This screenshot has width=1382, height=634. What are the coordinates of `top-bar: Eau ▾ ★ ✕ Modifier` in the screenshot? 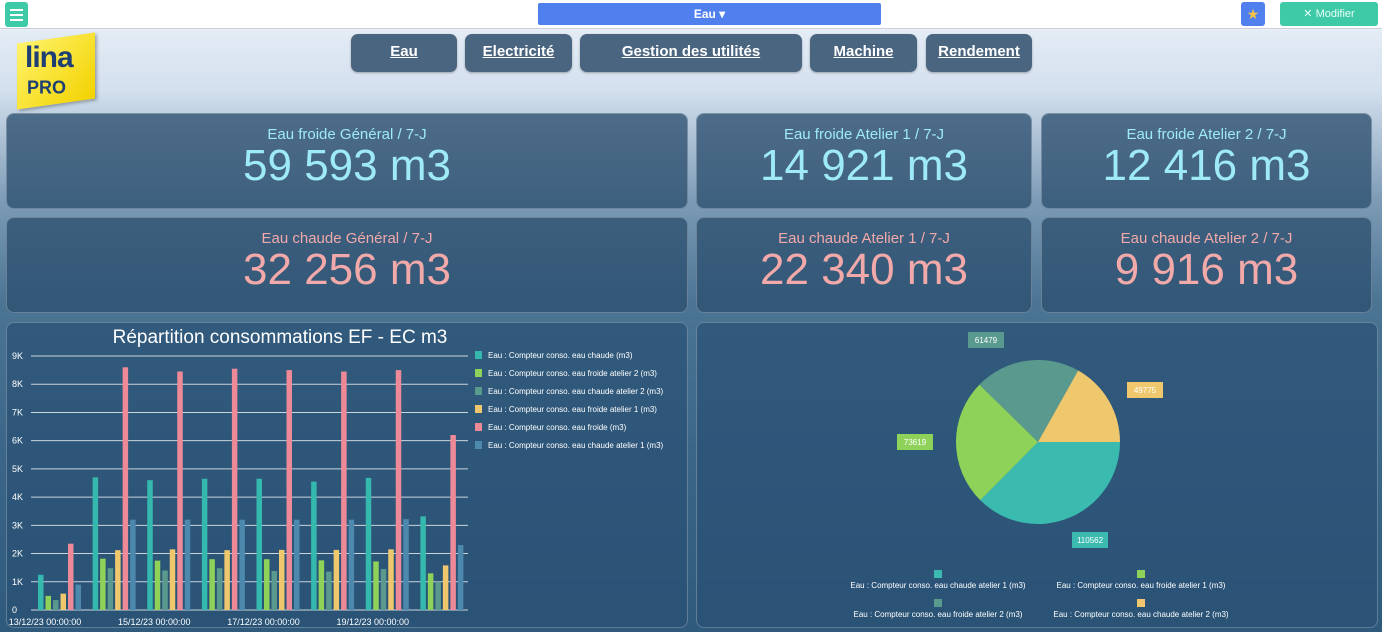 It's located at (691, 14).